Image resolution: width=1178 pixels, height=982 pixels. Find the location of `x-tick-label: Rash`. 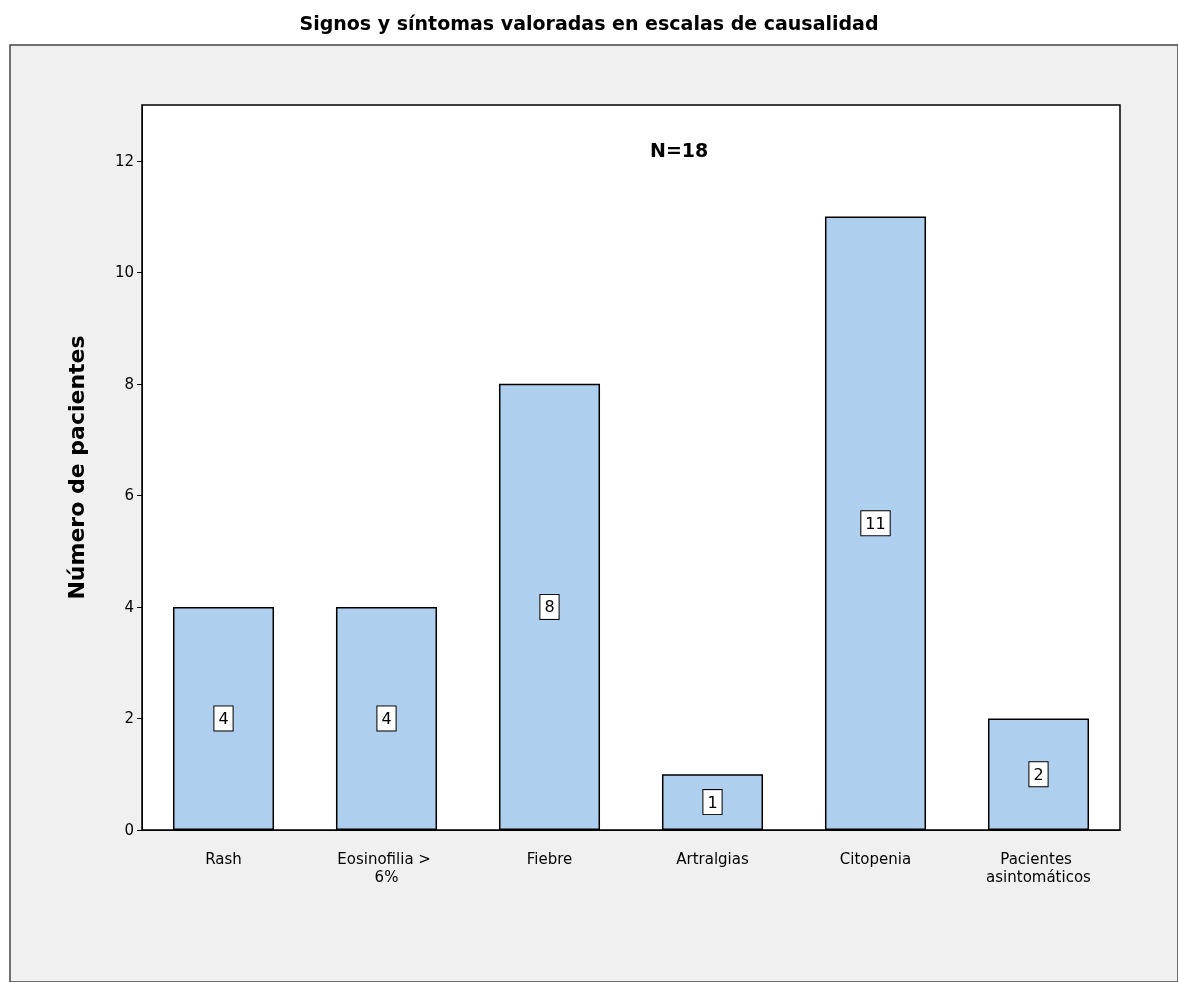

x-tick-label: Rash is located at coordinates (223, 859).